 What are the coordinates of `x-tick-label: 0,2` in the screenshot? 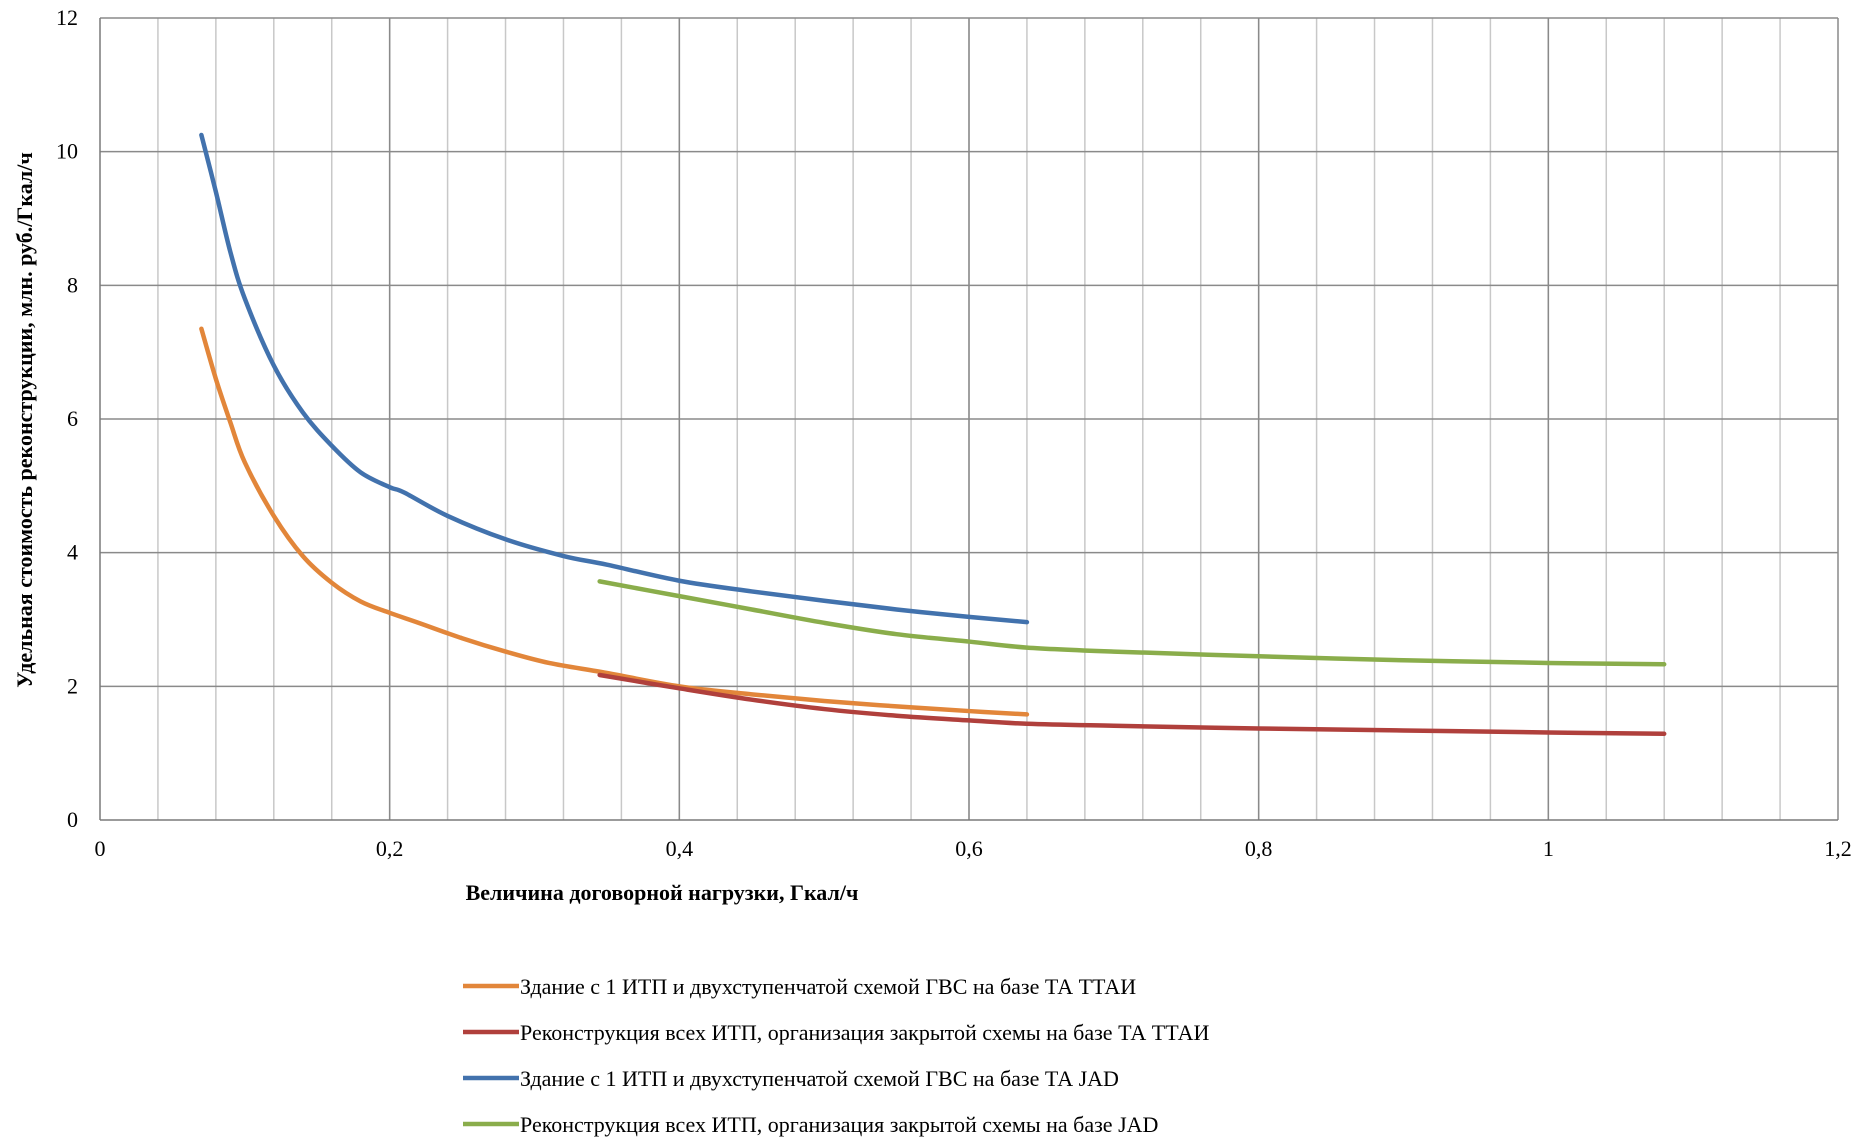 It's located at (390, 848).